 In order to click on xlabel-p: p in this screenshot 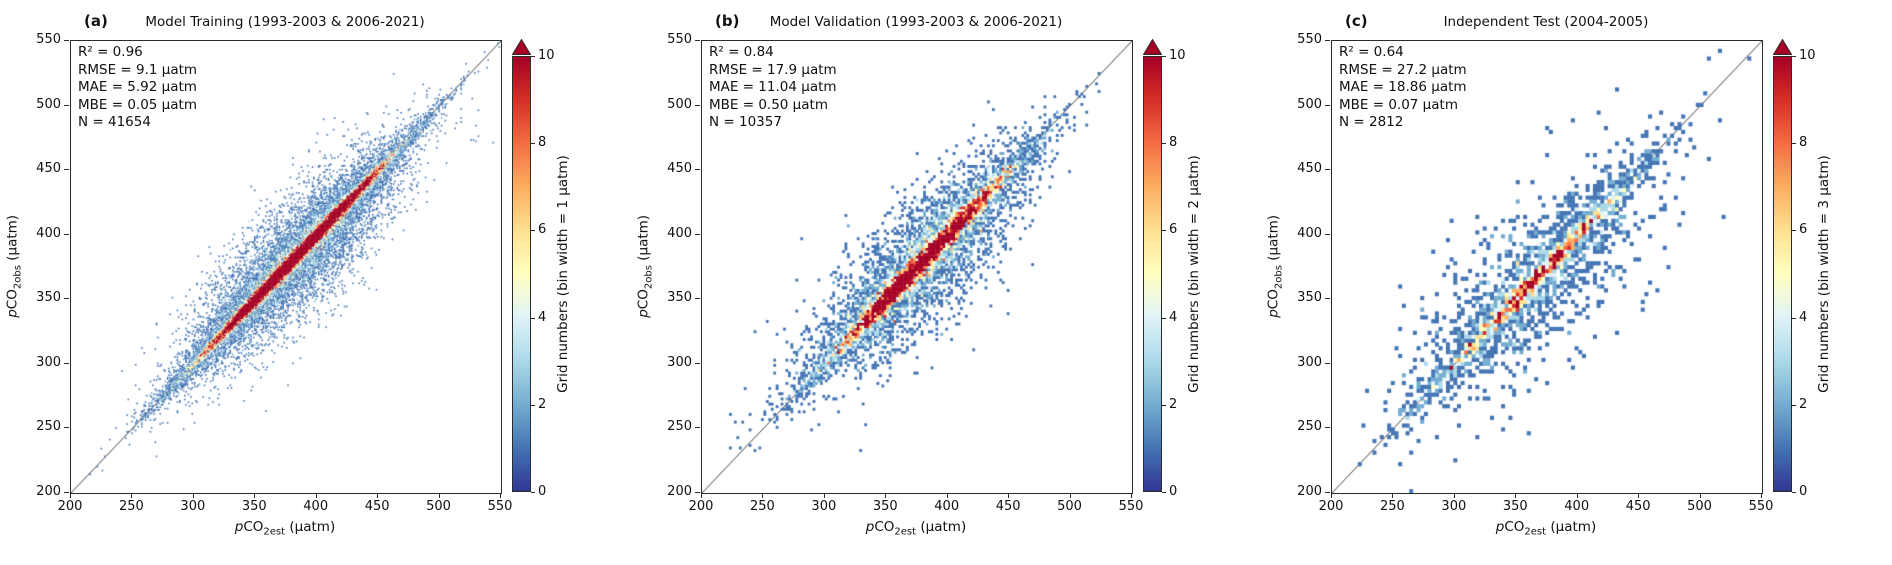, I will do `click(239, 527)`.